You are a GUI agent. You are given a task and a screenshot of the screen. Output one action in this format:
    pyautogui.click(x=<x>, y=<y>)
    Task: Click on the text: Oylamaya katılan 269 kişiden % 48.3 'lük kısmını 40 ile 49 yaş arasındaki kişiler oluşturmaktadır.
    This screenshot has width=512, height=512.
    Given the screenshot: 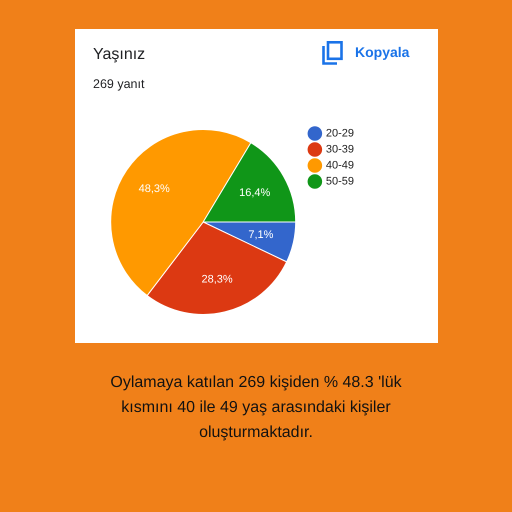 What is the action you would take?
    pyautogui.click(x=256, y=408)
    